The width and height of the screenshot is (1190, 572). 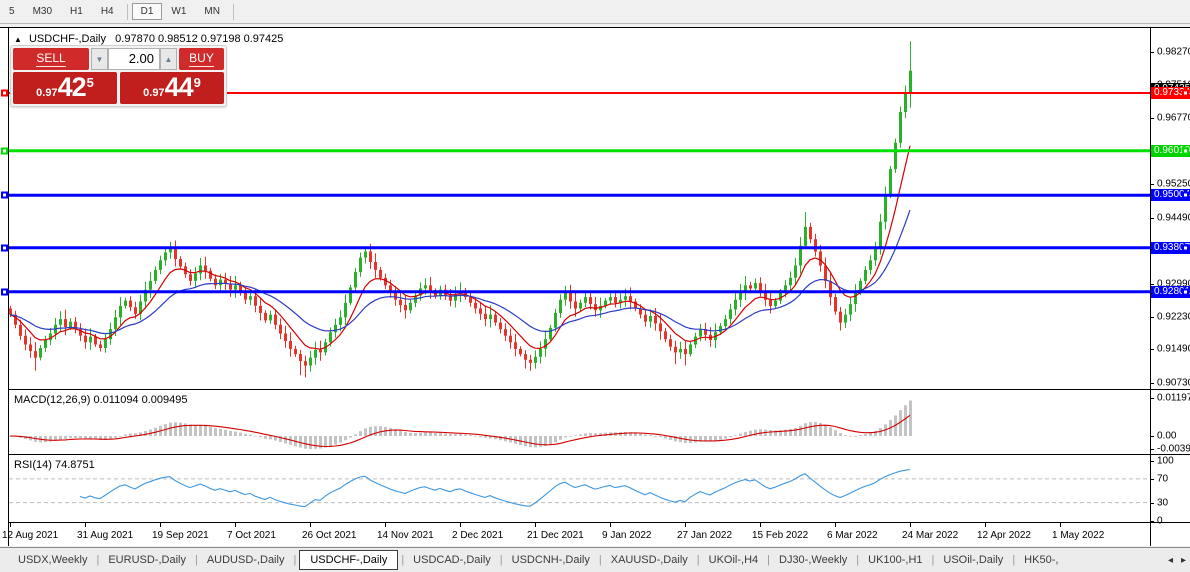 What do you see at coordinates (555, 535) in the screenshot?
I see `date-axis-label: 21 Dec 2021` at bounding box center [555, 535].